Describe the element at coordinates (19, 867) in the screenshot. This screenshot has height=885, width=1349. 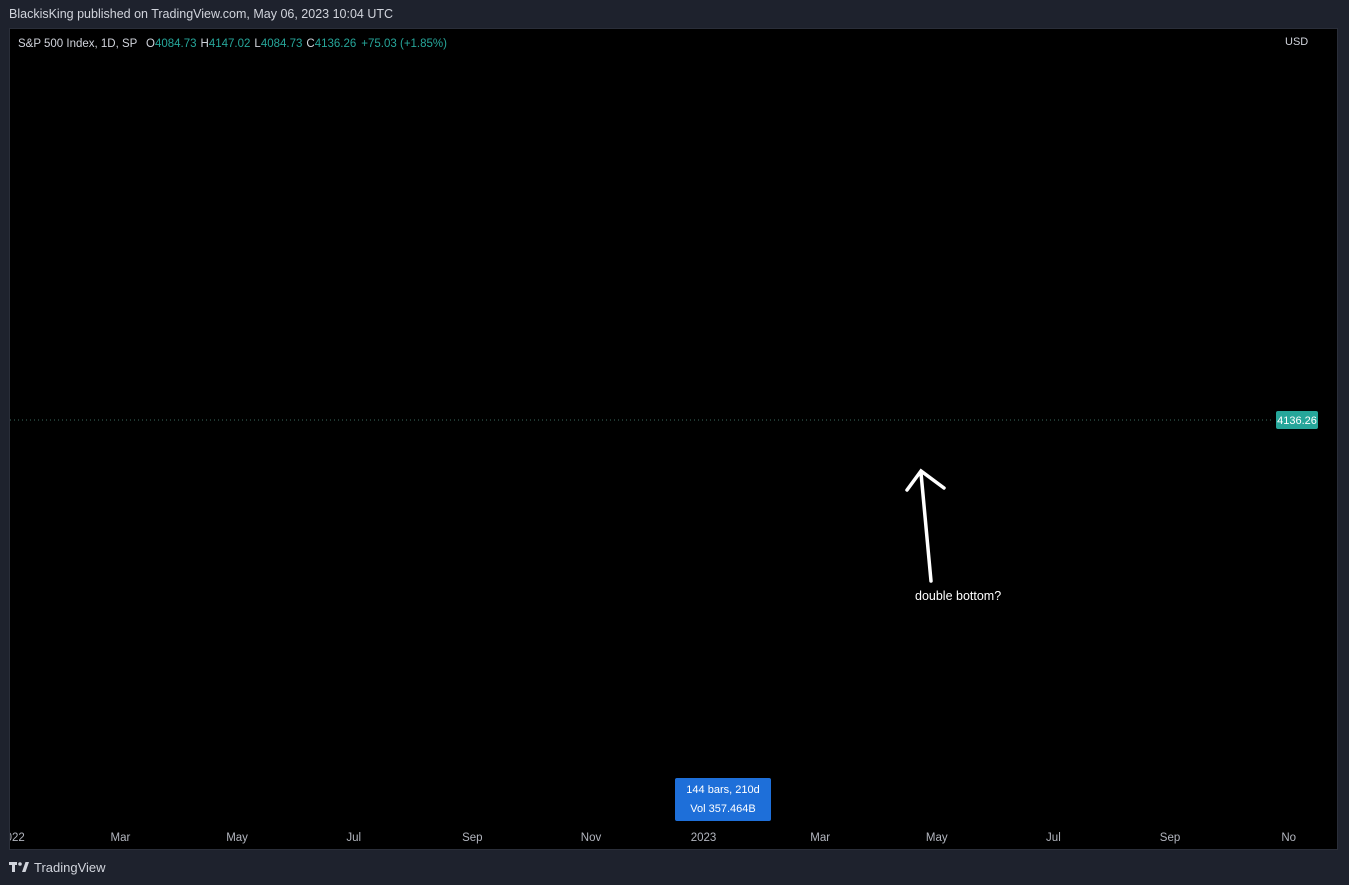
I see `tradingview-logo-icon` at that location.